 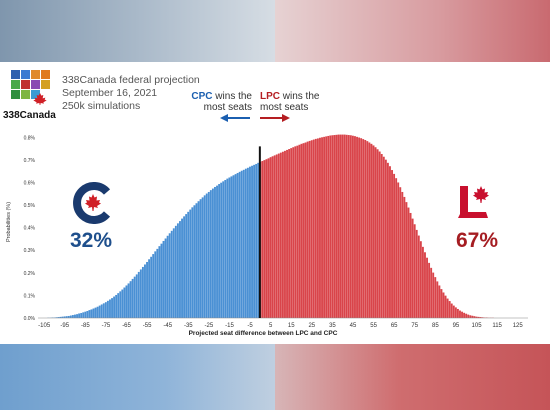 What do you see at coordinates (412, 31) in the screenshot?
I see `background-blur-top-right` at bounding box center [412, 31].